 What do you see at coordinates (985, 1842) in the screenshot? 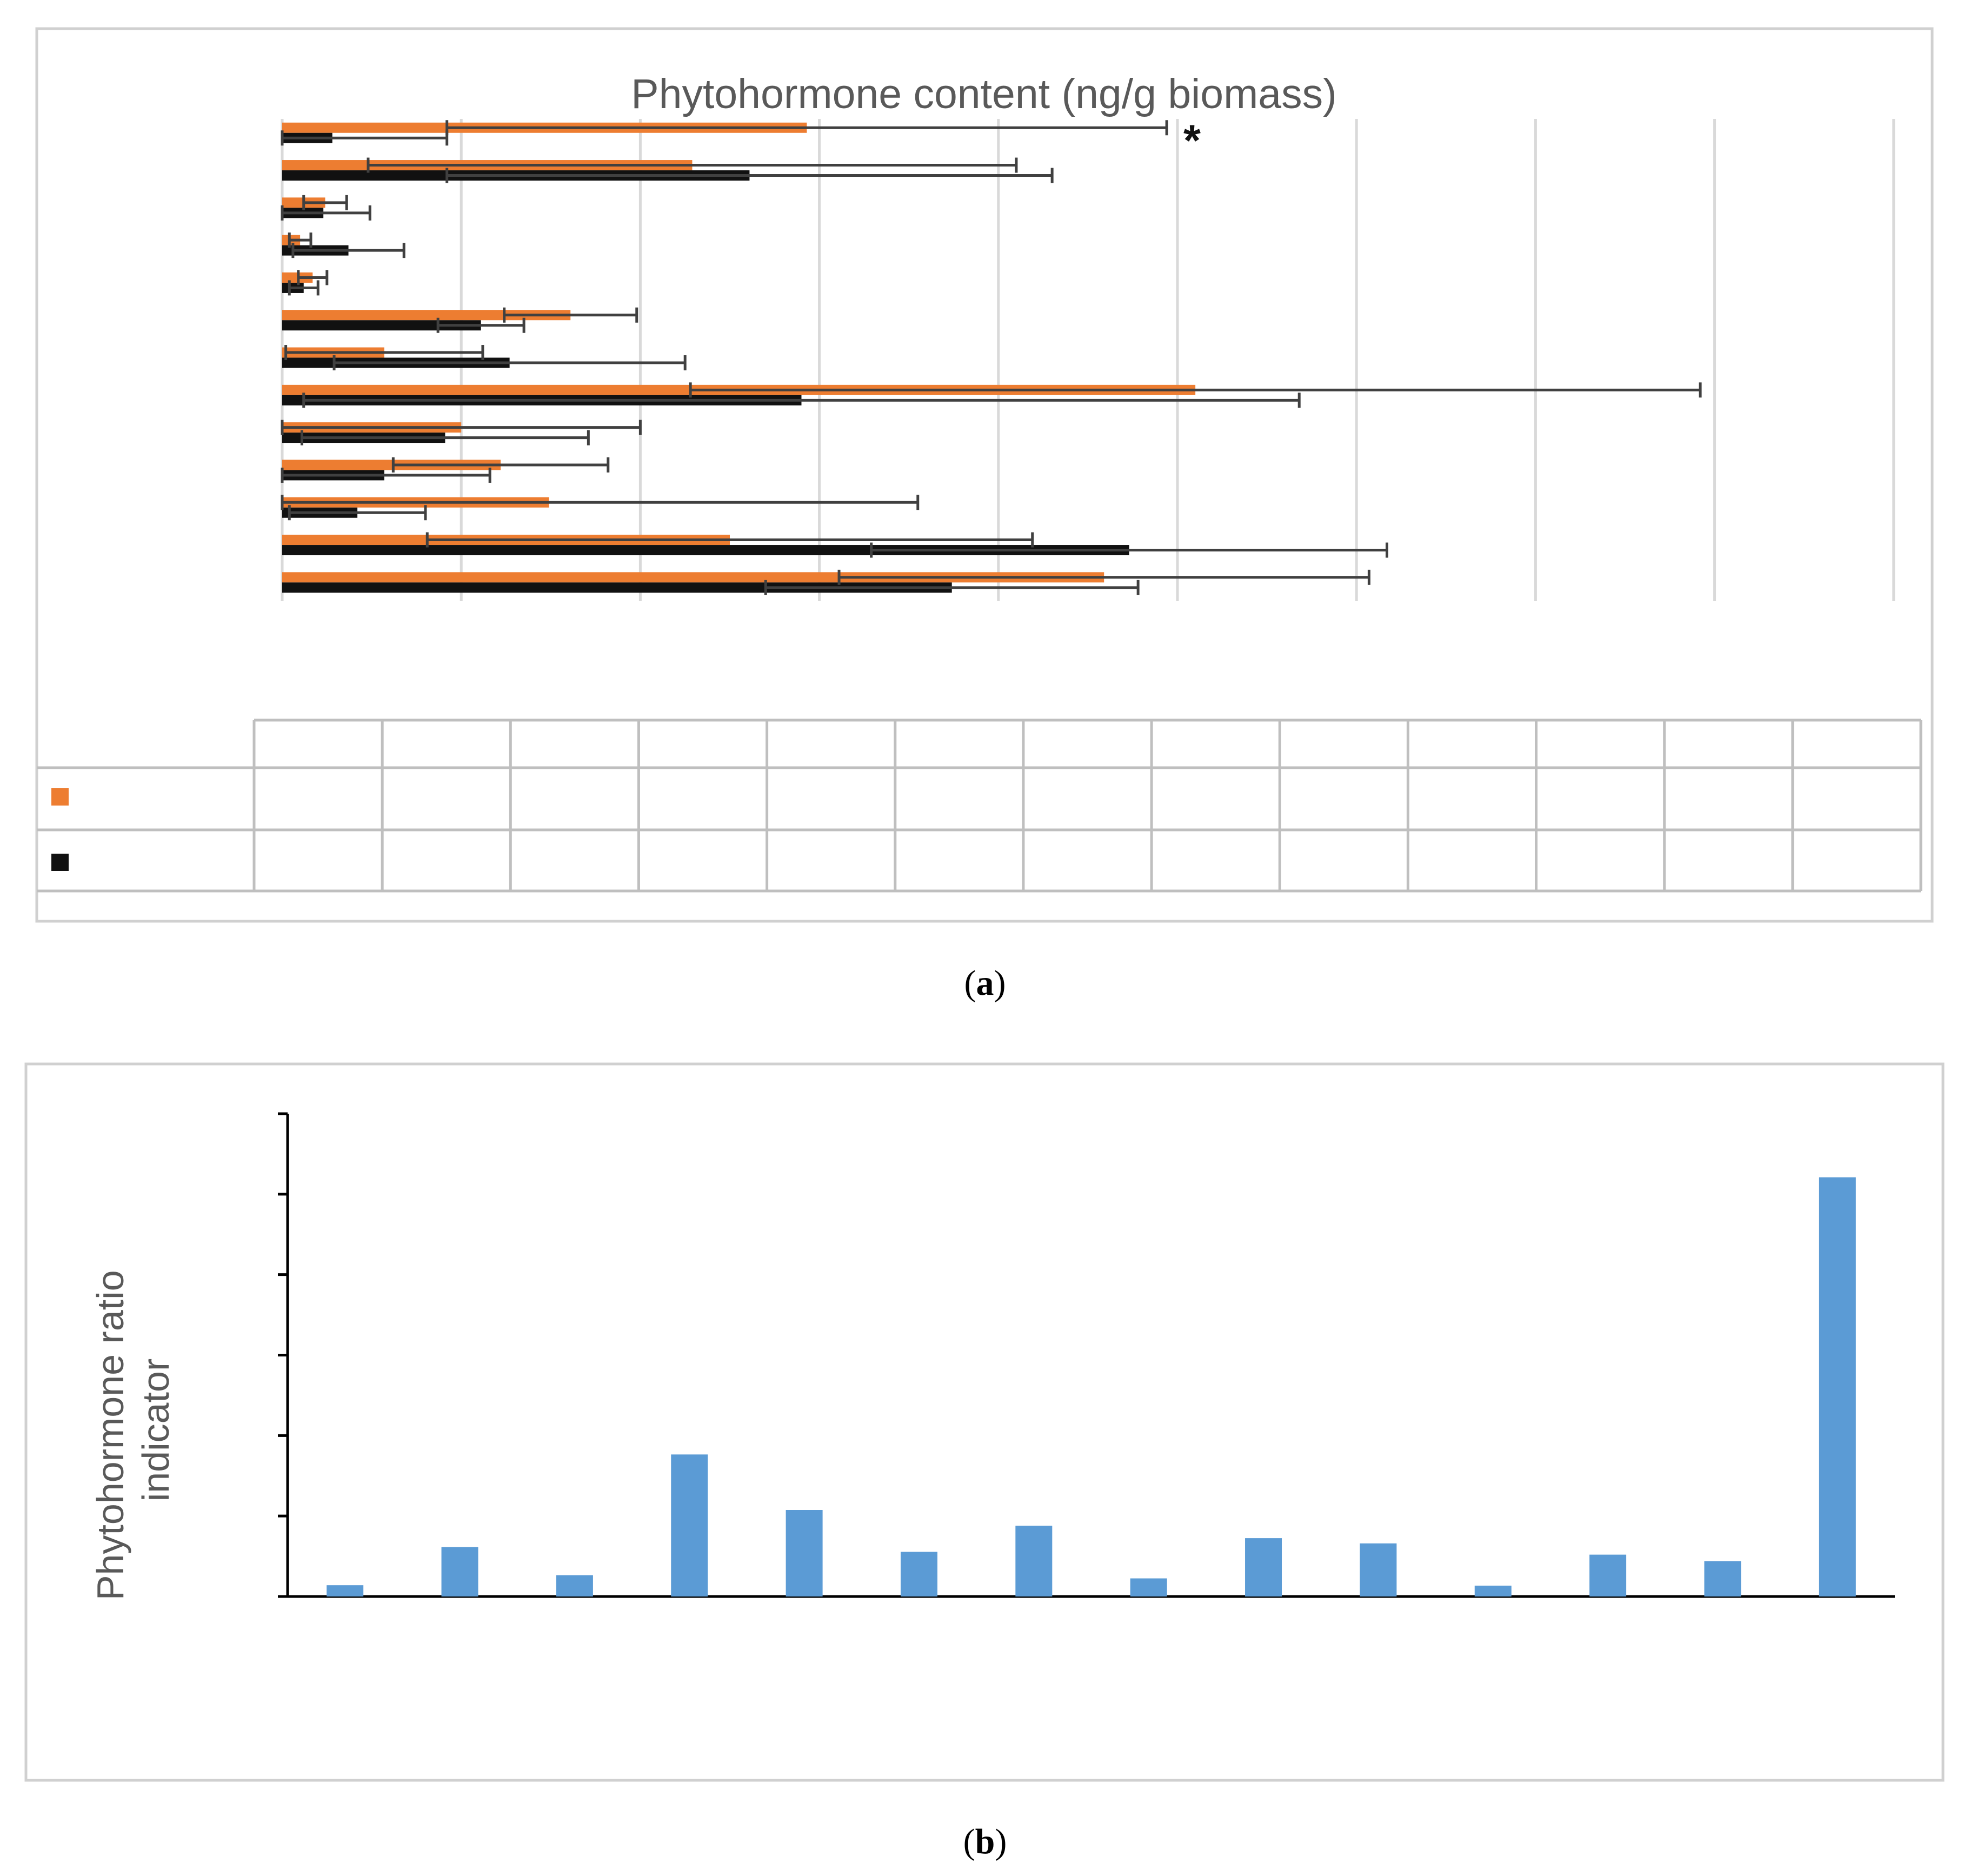
I see `caption-b: (b)` at bounding box center [985, 1842].